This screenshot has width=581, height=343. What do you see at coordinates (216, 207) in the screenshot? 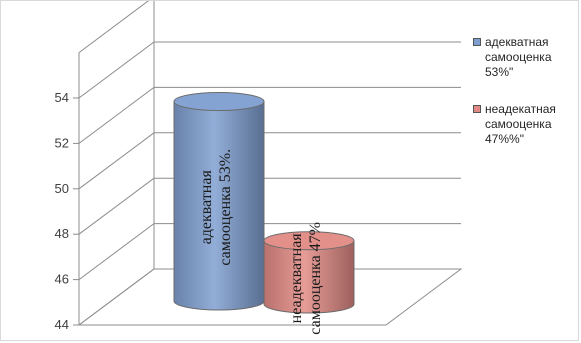
I see `bar-adequate-data-label: адекватная самооценка 53%.` at bounding box center [216, 207].